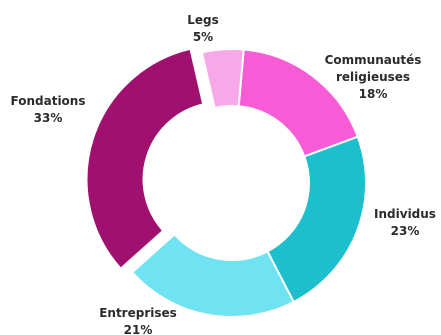  Describe the element at coordinates (48, 101) in the screenshot. I see `slice-name-label: Fondations` at that location.